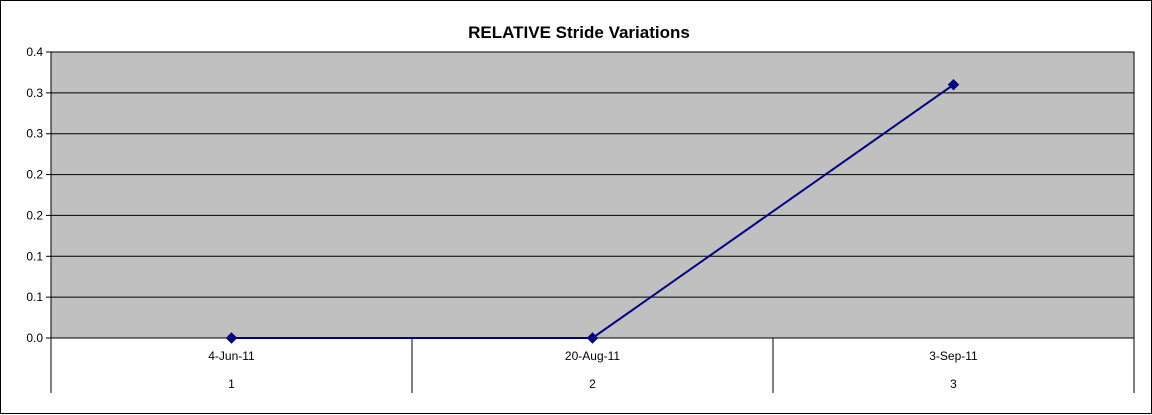  What do you see at coordinates (231, 384) in the screenshot?
I see `x-category-index-label: 1` at bounding box center [231, 384].